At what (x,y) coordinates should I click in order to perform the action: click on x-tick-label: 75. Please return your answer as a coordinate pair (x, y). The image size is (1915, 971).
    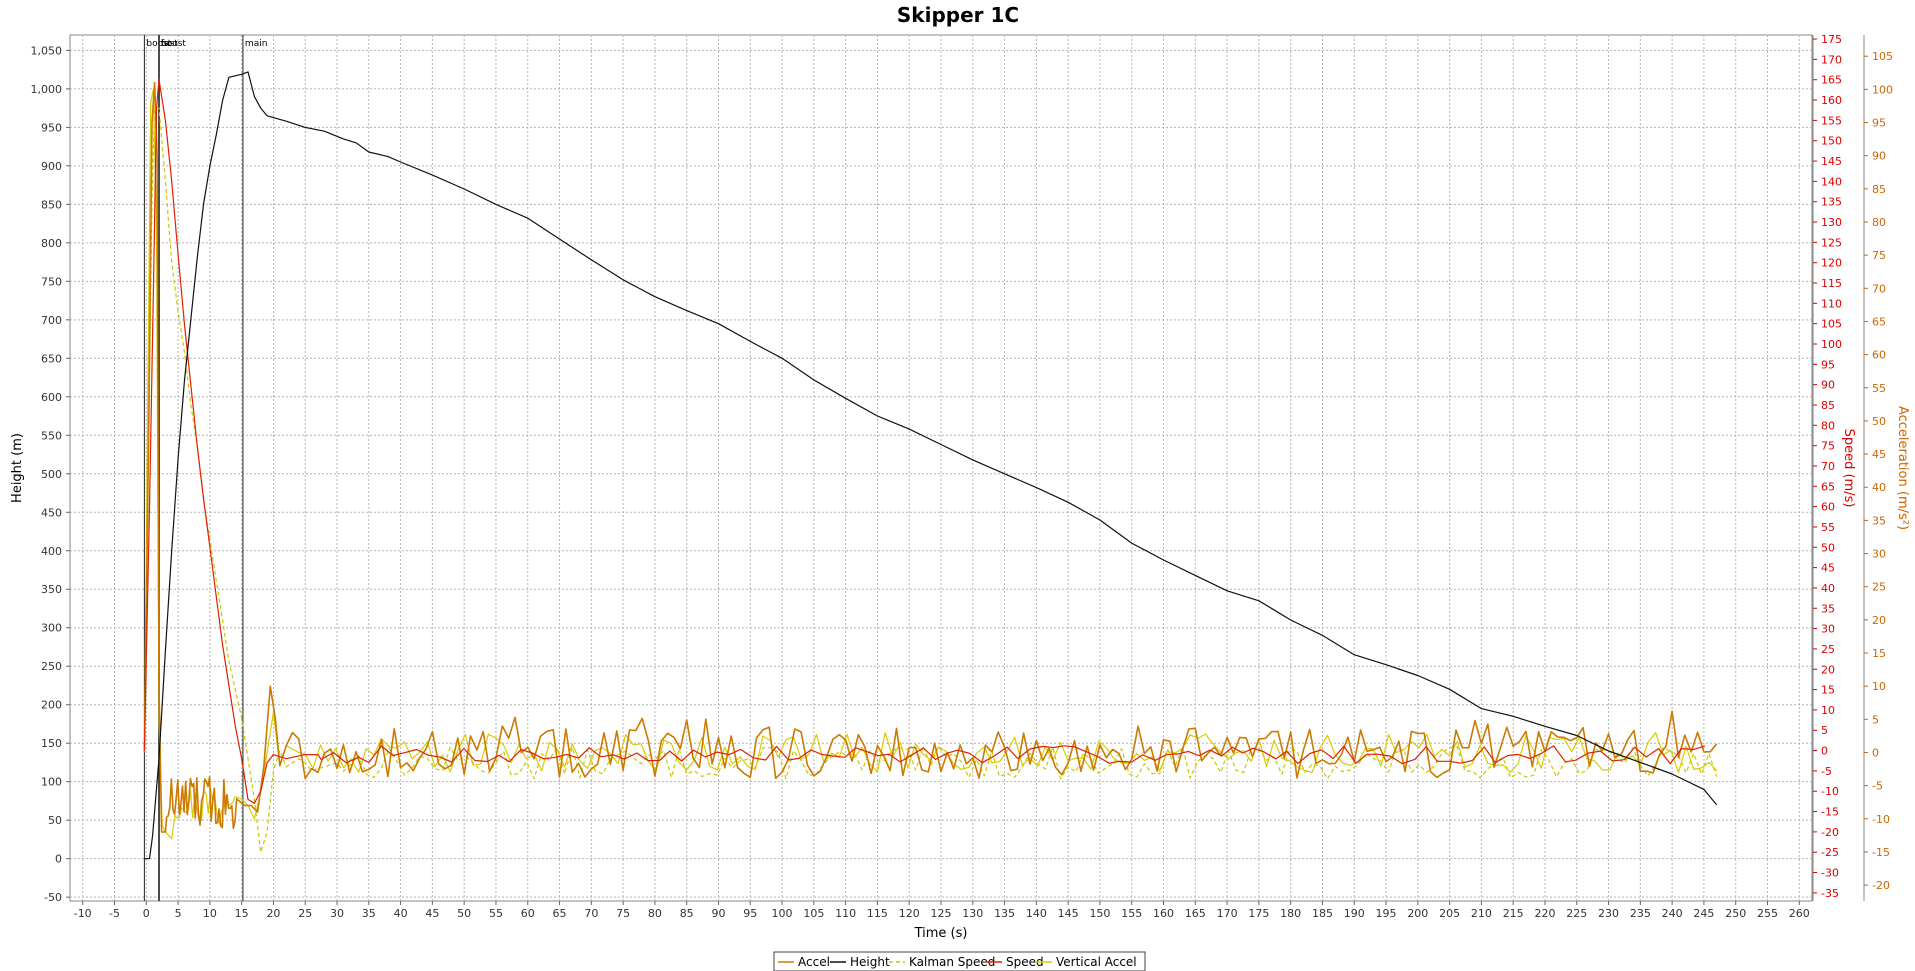
    Looking at the image, I should click on (623, 913).